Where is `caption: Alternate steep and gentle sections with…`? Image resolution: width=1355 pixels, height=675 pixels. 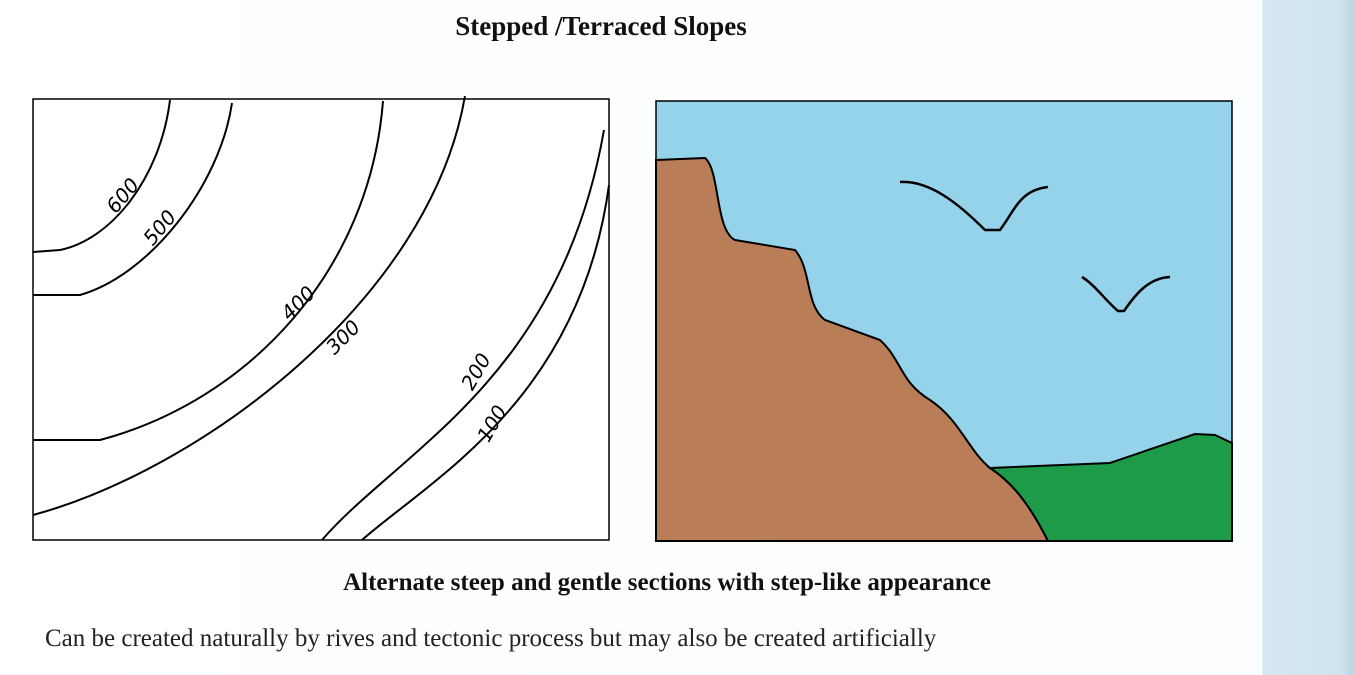
caption: Alternate steep and gentle sections with… is located at coordinates (667, 582).